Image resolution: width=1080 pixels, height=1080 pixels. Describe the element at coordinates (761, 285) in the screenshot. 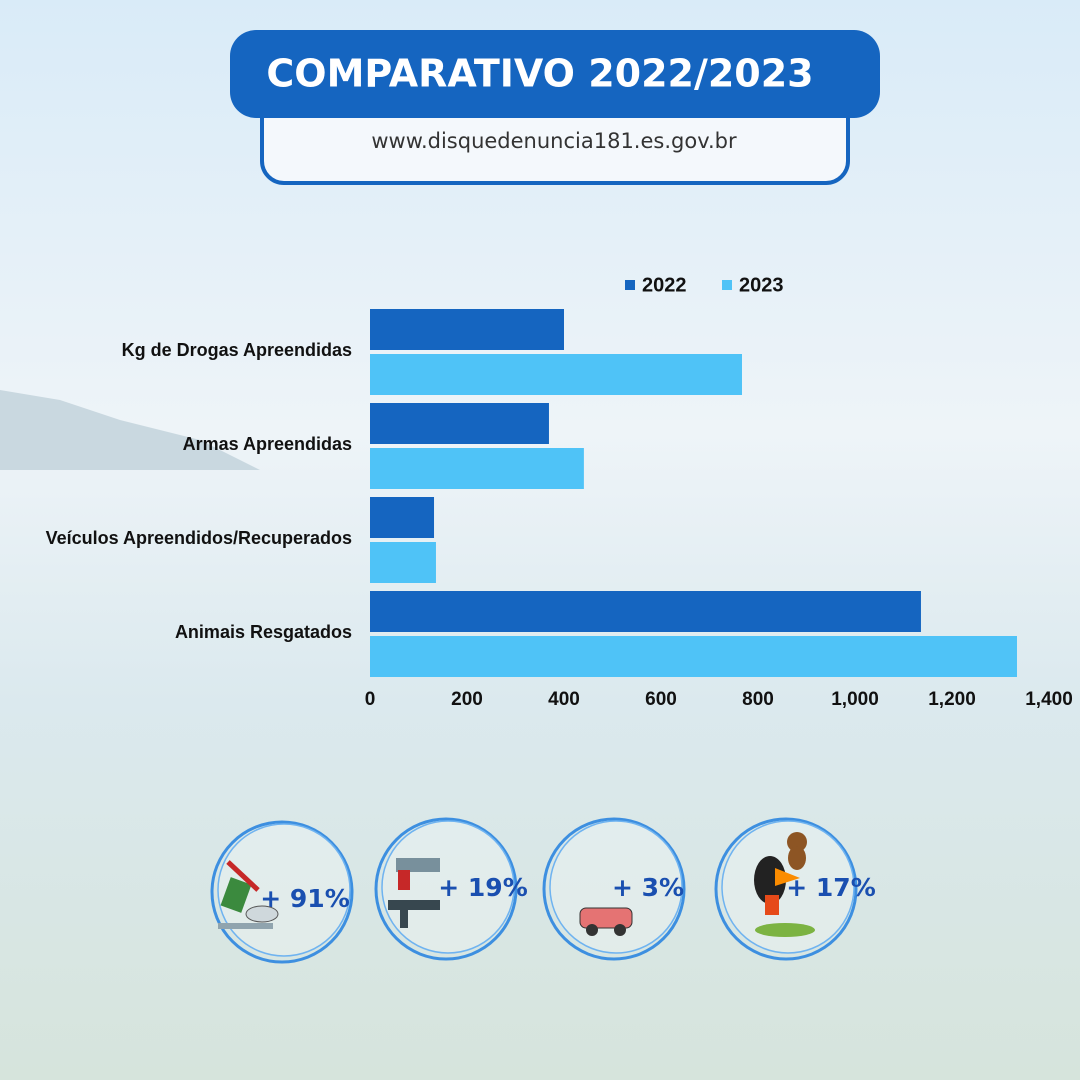

I see `legend-label: 2023` at that location.